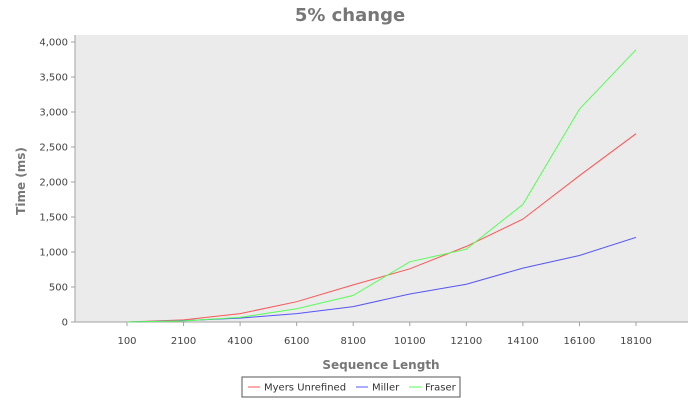  Describe the element at coordinates (53, 113) in the screenshot. I see `y-tick-label: 3,000` at that location.